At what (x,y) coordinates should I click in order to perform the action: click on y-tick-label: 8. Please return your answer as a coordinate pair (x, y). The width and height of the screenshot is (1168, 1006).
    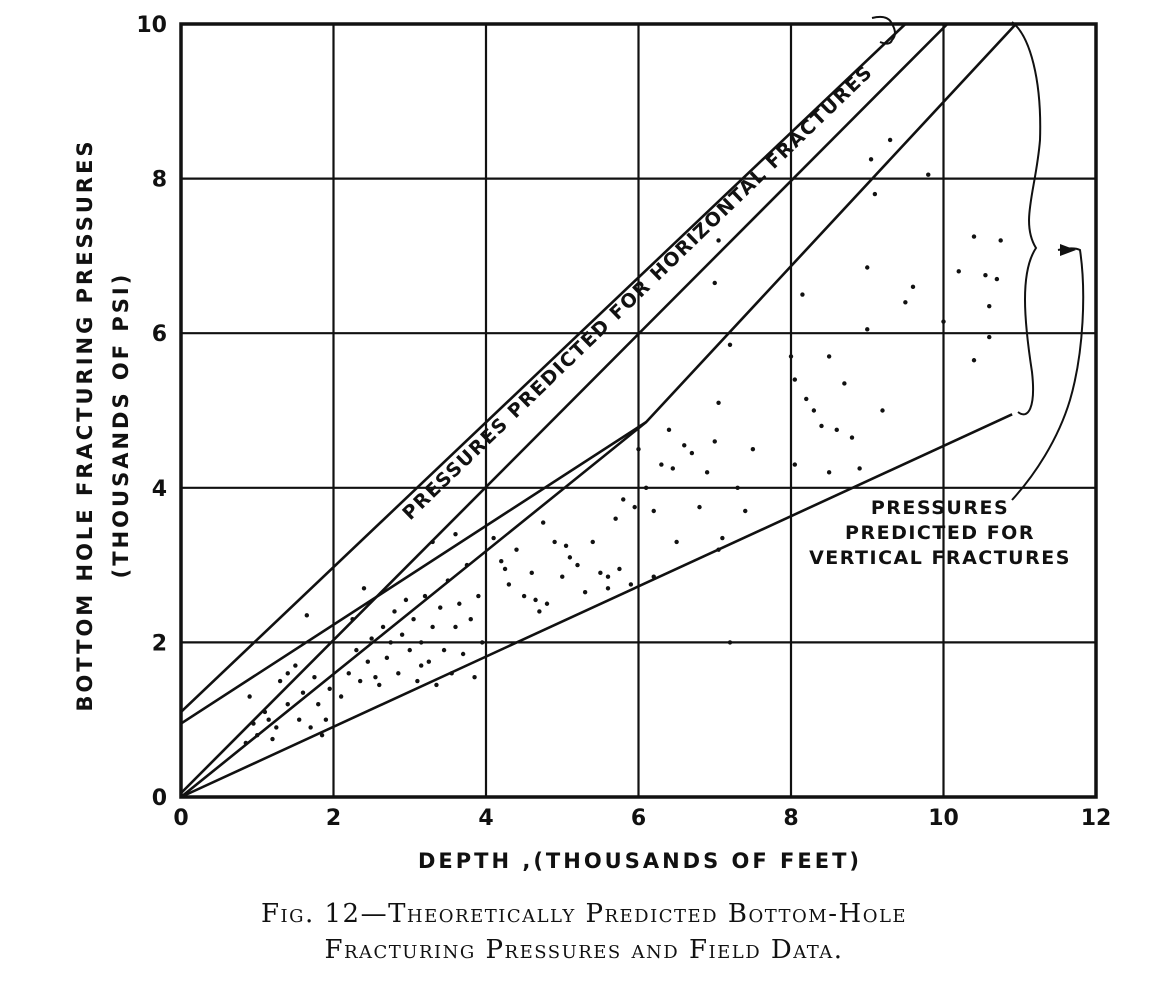
    Looking at the image, I should click on (159, 180).